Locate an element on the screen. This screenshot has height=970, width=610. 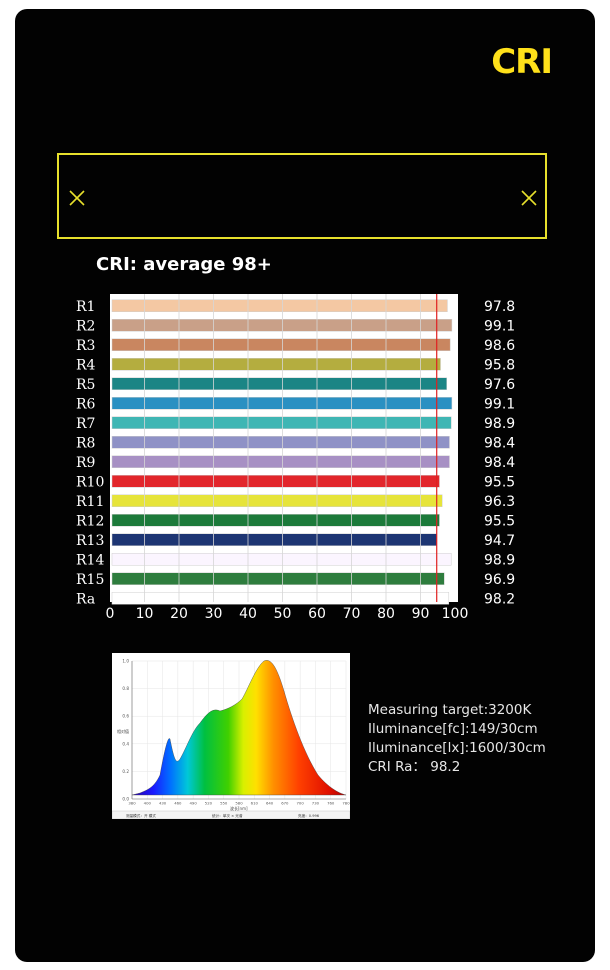
spectrum-x-tick: 430 is located at coordinates (163, 803).